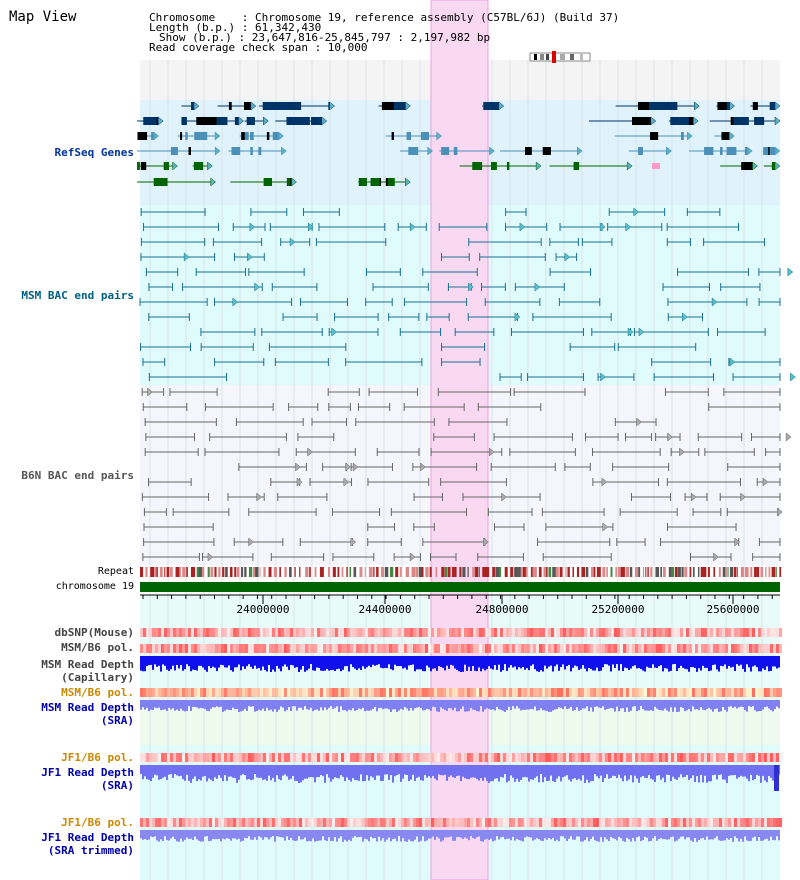 This screenshot has height=880, width=800. I want to click on track-label-msm-pol-1: MSM/B6 pol., so click(97, 647).